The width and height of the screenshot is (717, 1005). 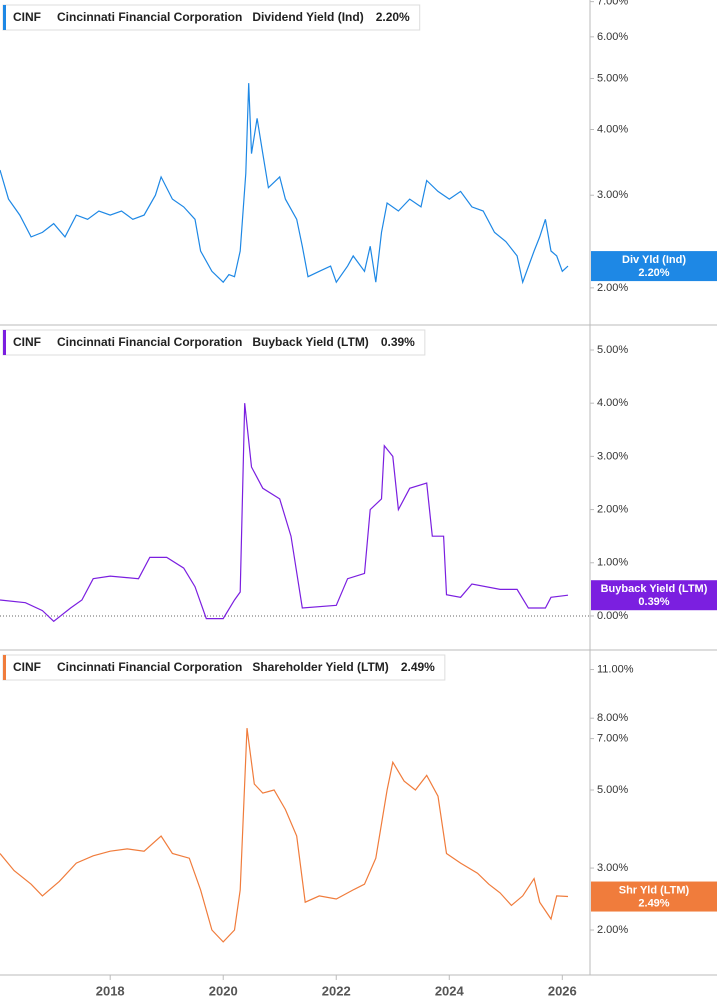 What do you see at coordinates (653, 602) in the screenshot?
I see `badge-value: 0.39%` at bounding box center [653, 602].